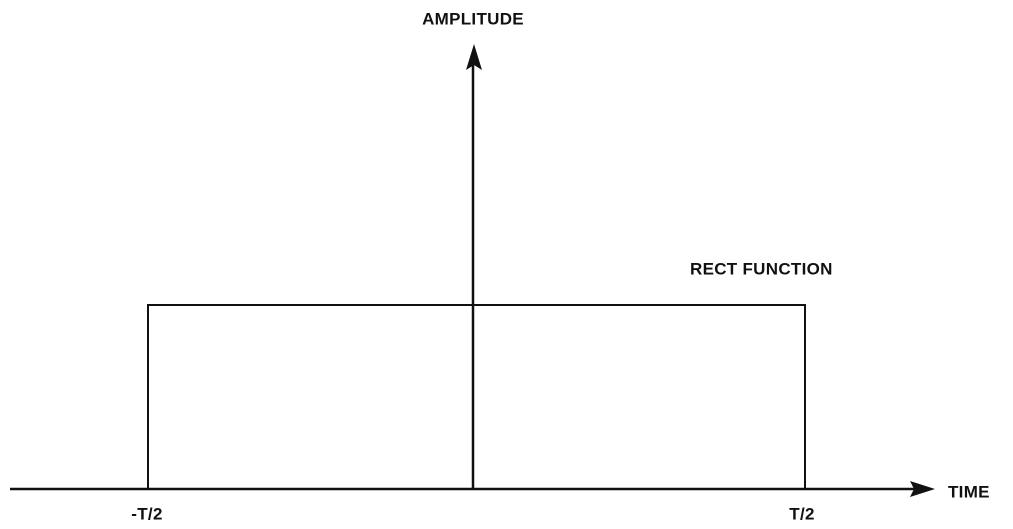 The width and height of the screenshot is (1013, 529). I want to click on right-edge-label: T/2, so click(801, 513).